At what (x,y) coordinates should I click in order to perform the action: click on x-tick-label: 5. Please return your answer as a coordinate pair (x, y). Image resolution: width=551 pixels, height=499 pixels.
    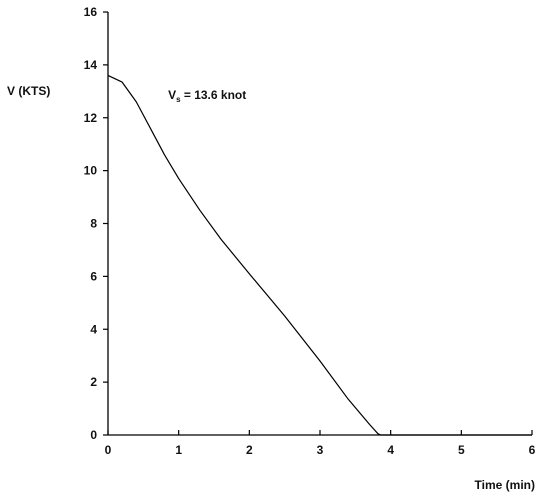
    Looking at the image, I should click on (461, 450).